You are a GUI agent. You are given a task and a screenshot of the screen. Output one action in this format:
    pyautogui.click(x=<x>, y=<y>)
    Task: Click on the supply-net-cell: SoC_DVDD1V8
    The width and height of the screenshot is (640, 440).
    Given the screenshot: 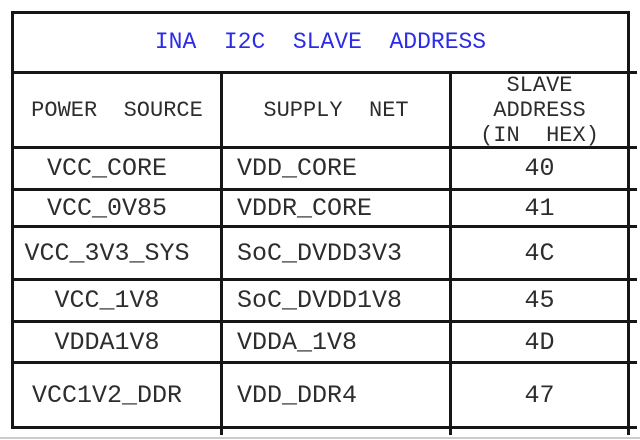 What is the action you would take?
    pyautogui.click(x=337, y=302)
    